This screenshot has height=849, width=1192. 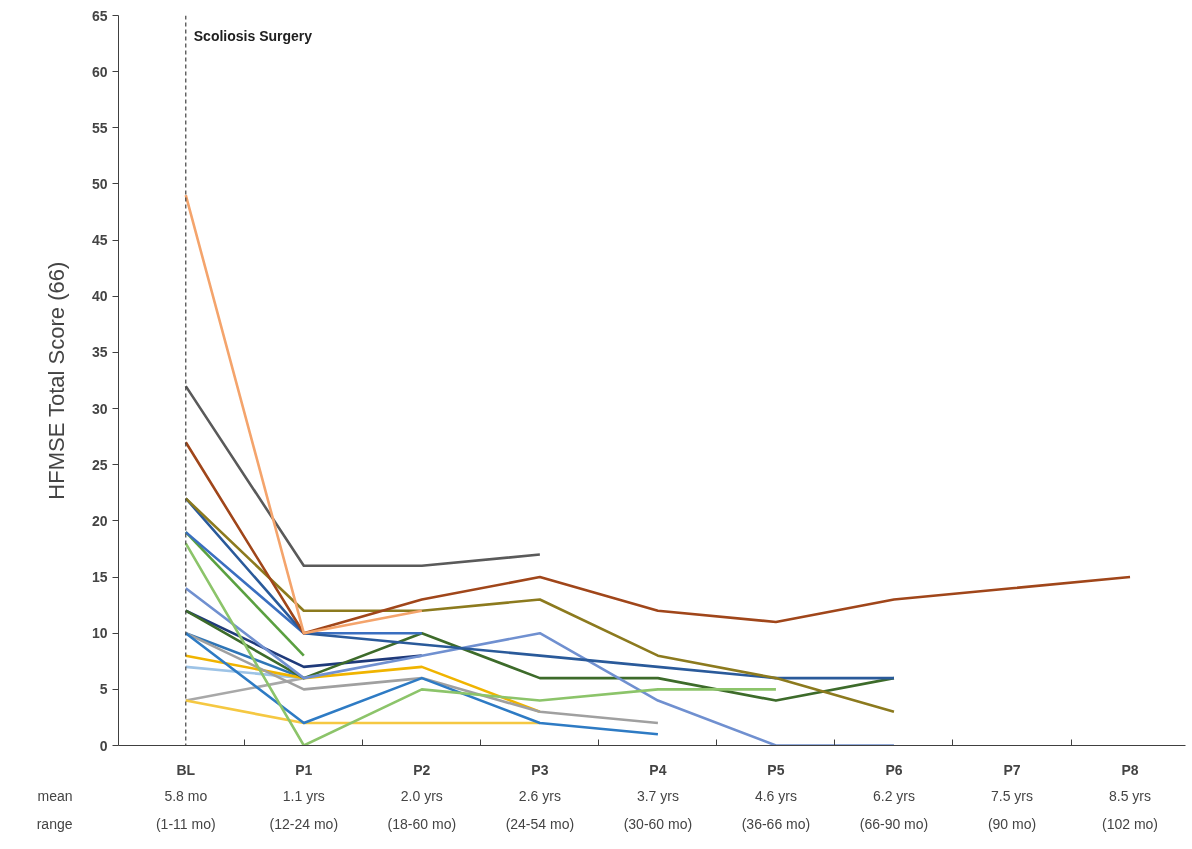 What do you see at coordinates (1130, 796) in the screenshot?
I see `text: 8.5 yrs` at bounding box center [1130, 796].